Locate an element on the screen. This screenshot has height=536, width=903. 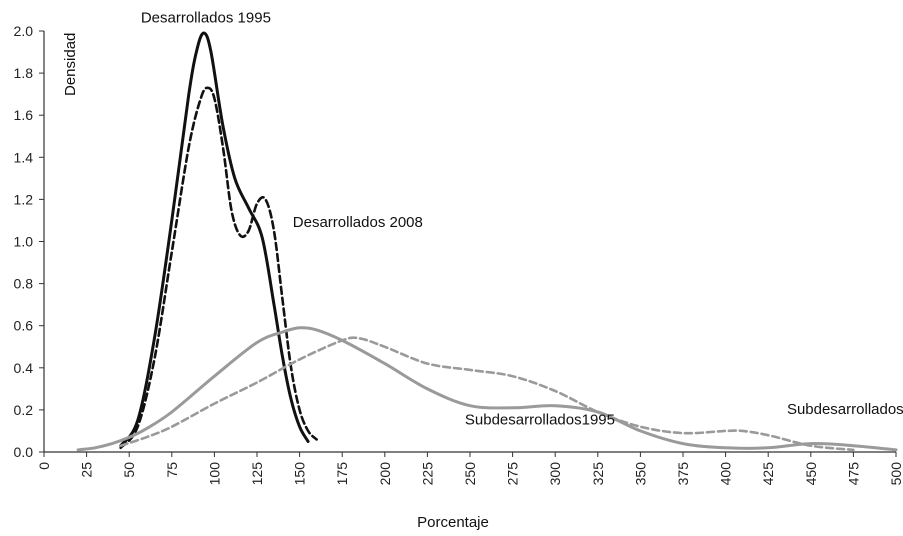
y-ticks: 0.0 0.2 0.4 0.6 0.8 1.0 1.2 1.4 1.6 1.8 2.0 is located at coordinates (29, 241).